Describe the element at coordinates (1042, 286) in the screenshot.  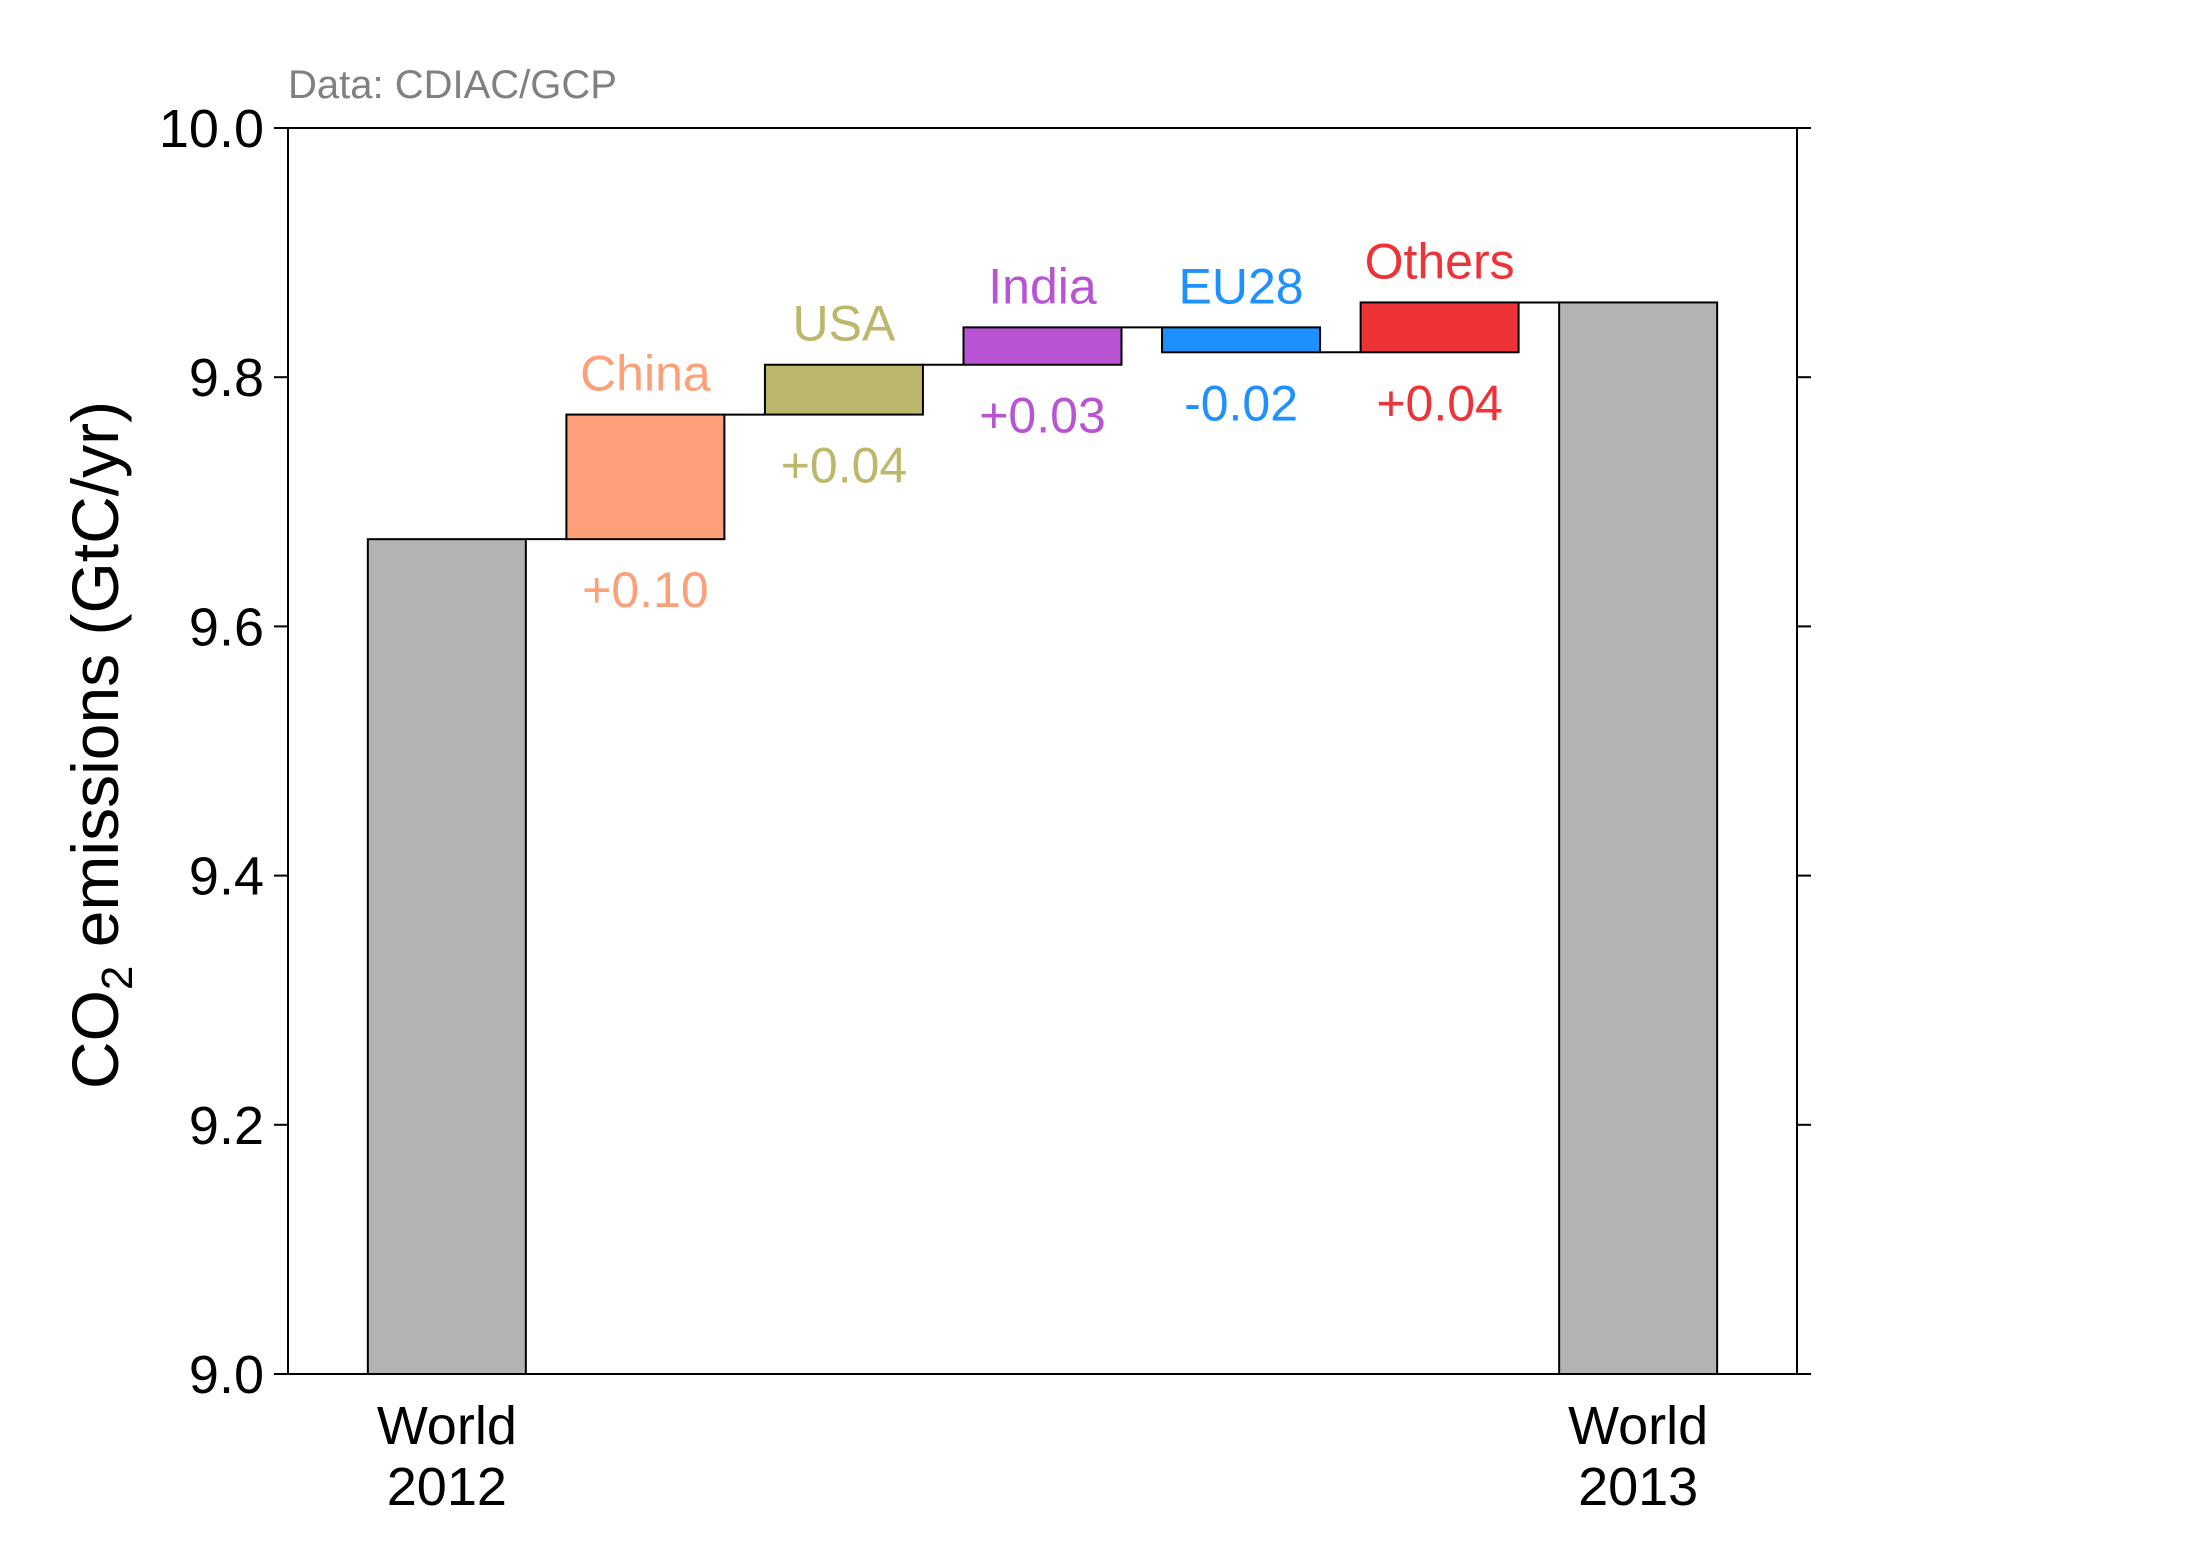
I see `step-name-label-india: India` at that location.